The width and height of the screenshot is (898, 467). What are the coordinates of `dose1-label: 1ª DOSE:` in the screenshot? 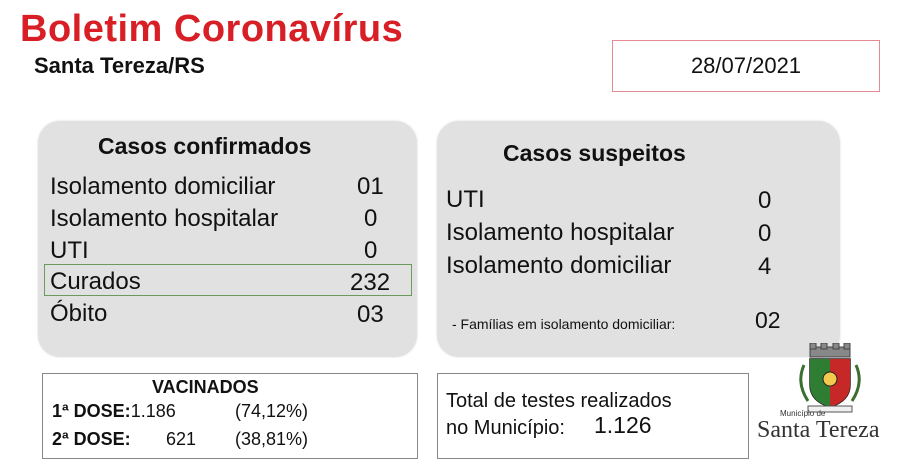 It's located at (91, 411).